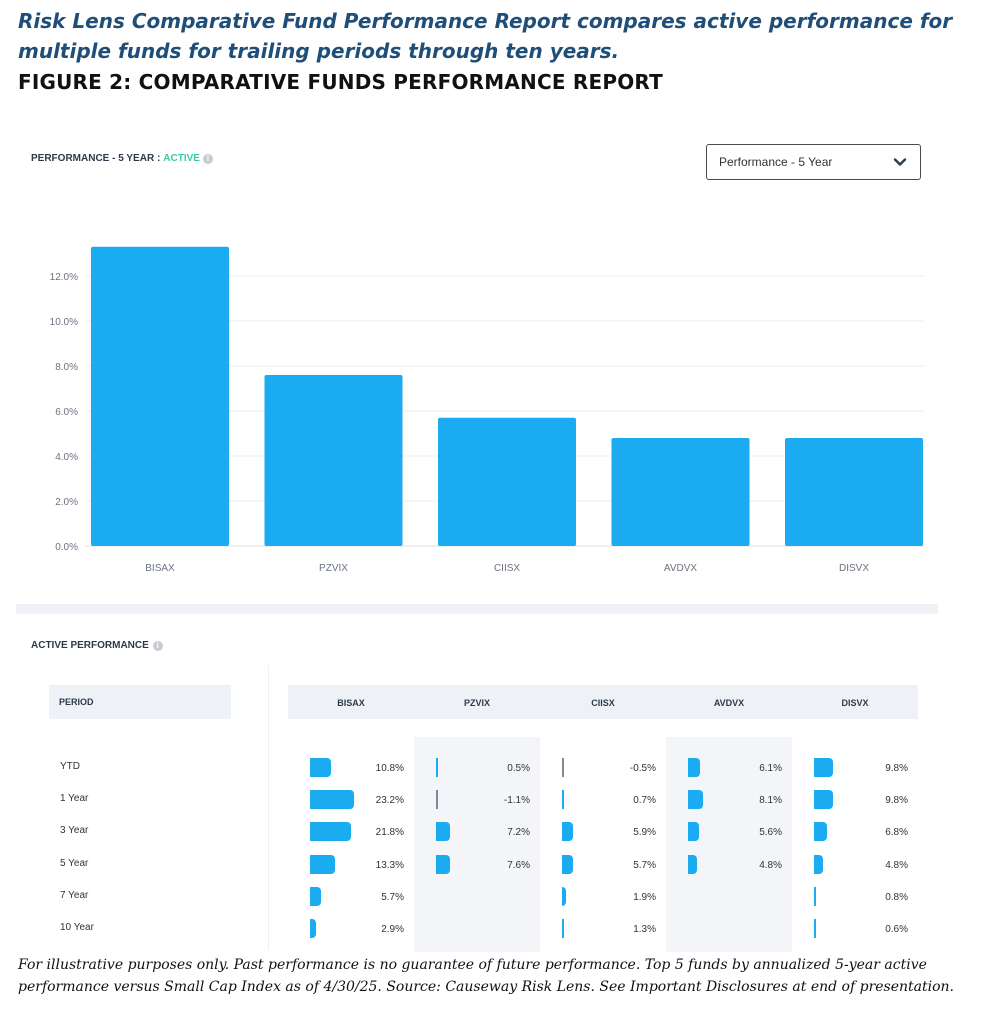 Image resolution: width=997 pixels, height=1024 pixels. Describe the element at coordinates (389, 800) in the screenshot. I see `performance-value: 23.2%` at that location.